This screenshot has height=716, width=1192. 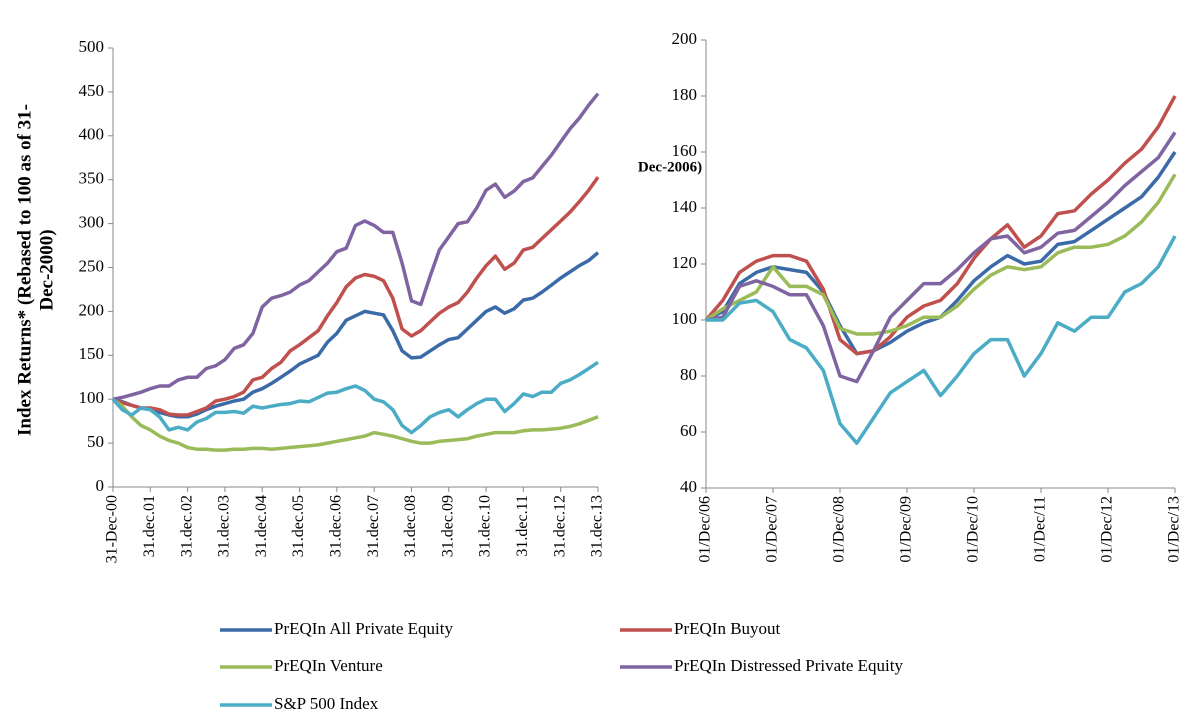 What do you see at coordinates (363, 628) in the screenshot?
I see `legend-label: PrEQIn All Private Equity` at bounding box center [363, 628].